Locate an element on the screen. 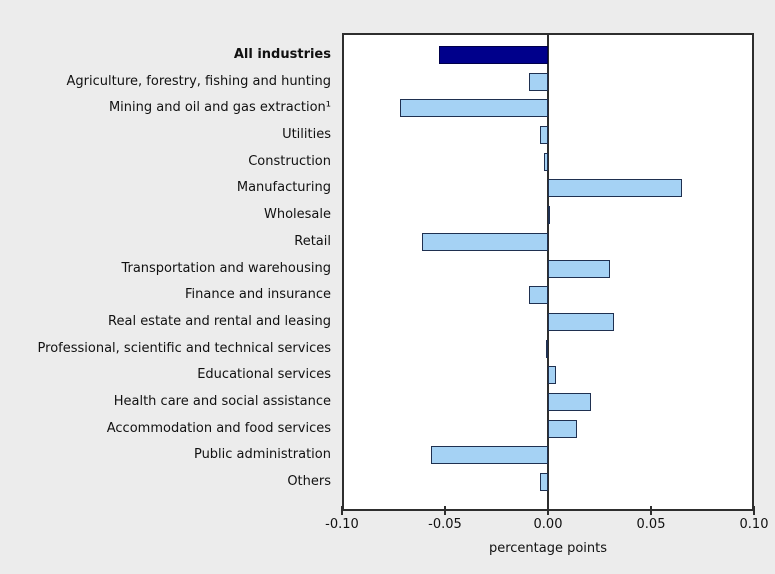 The image size is (775, 574). category-label: Manufacturing is located at coordinates (283, 188).